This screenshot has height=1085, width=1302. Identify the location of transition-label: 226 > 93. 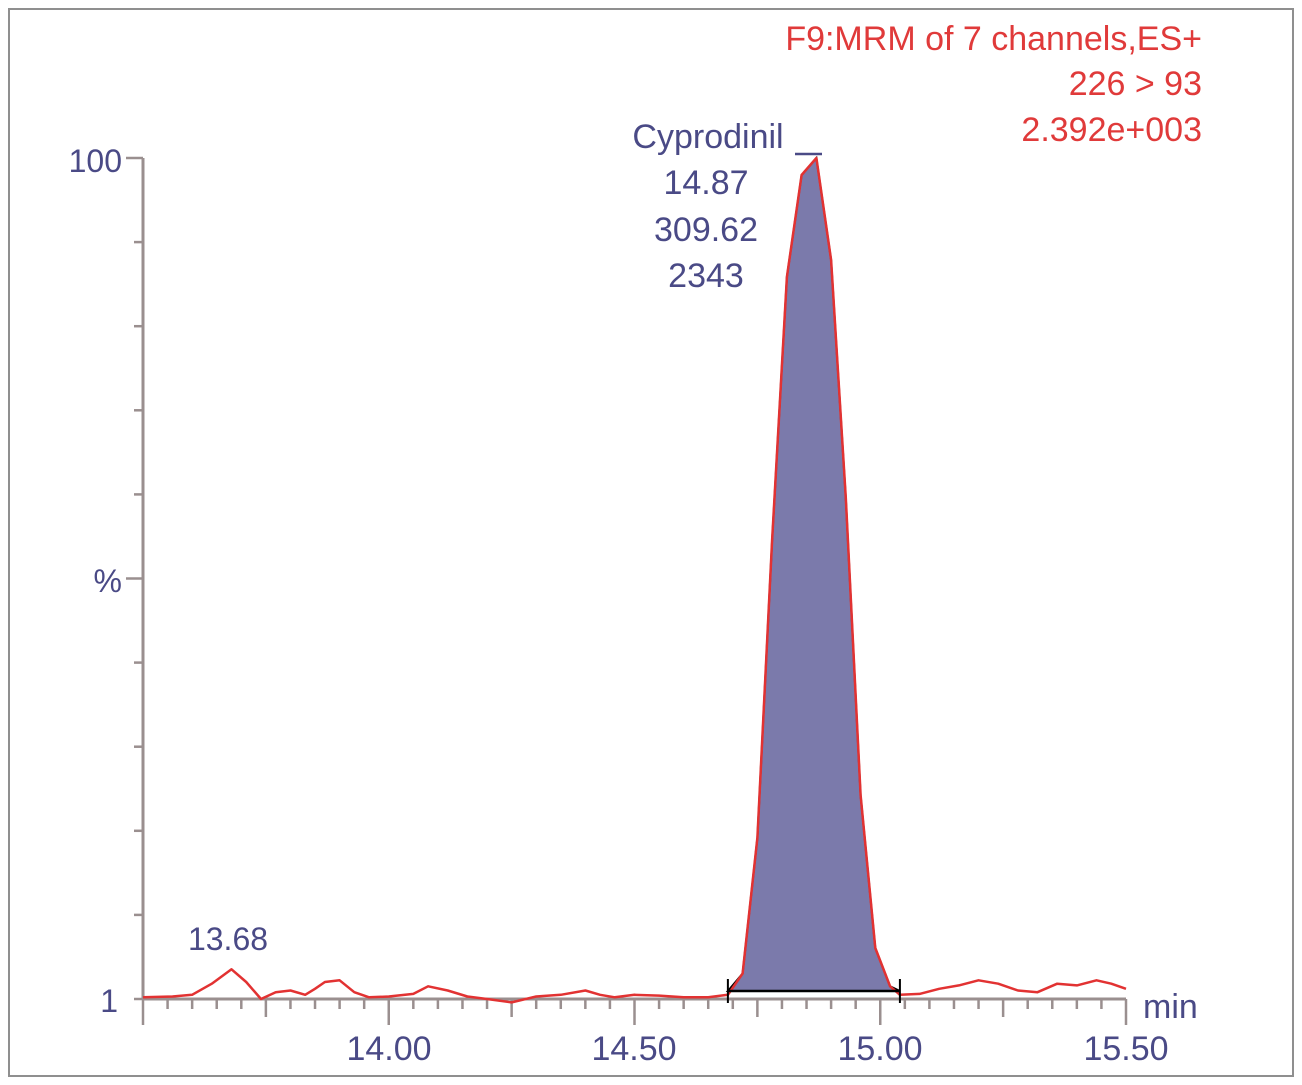
(1135, 84).